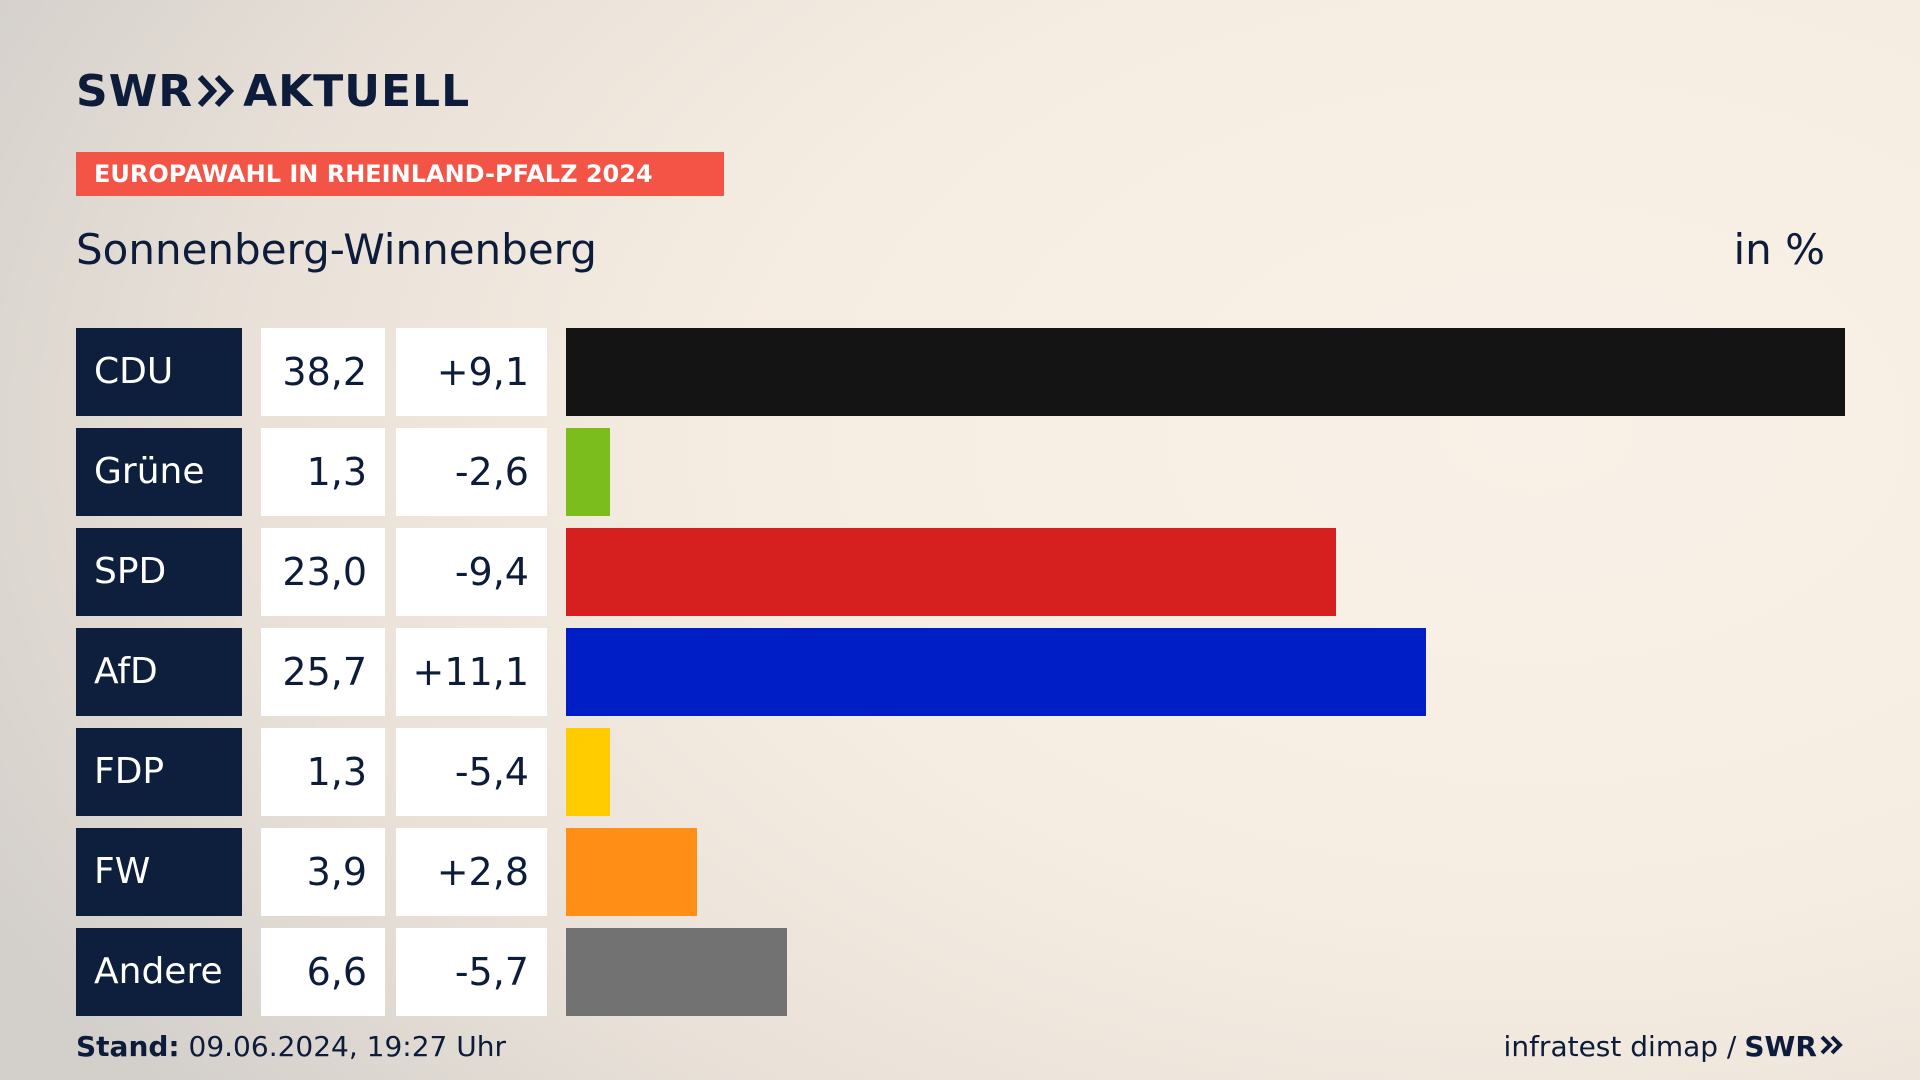 The width and height of the screenshot is (1920, 1080). What do you see at coordinates (159, 672) in the screenshot?
I see `party-label-afd: AfD` at bounding box center [159, 672].